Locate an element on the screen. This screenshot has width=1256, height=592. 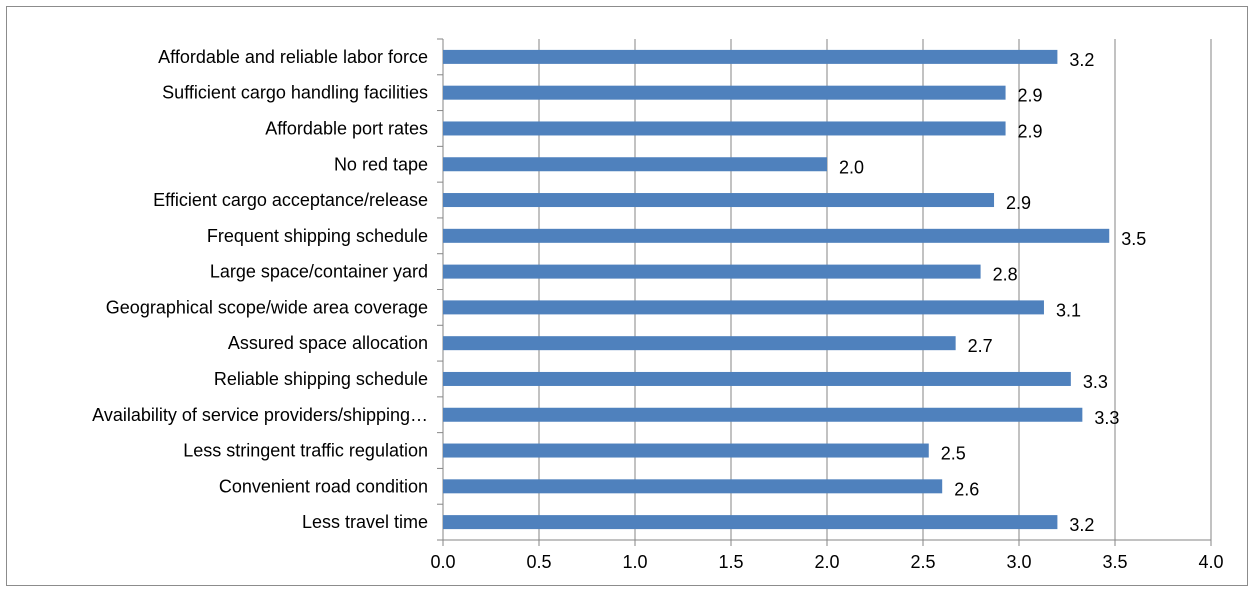
category-label: Large space/container yard is located at coordinates (319, 272).